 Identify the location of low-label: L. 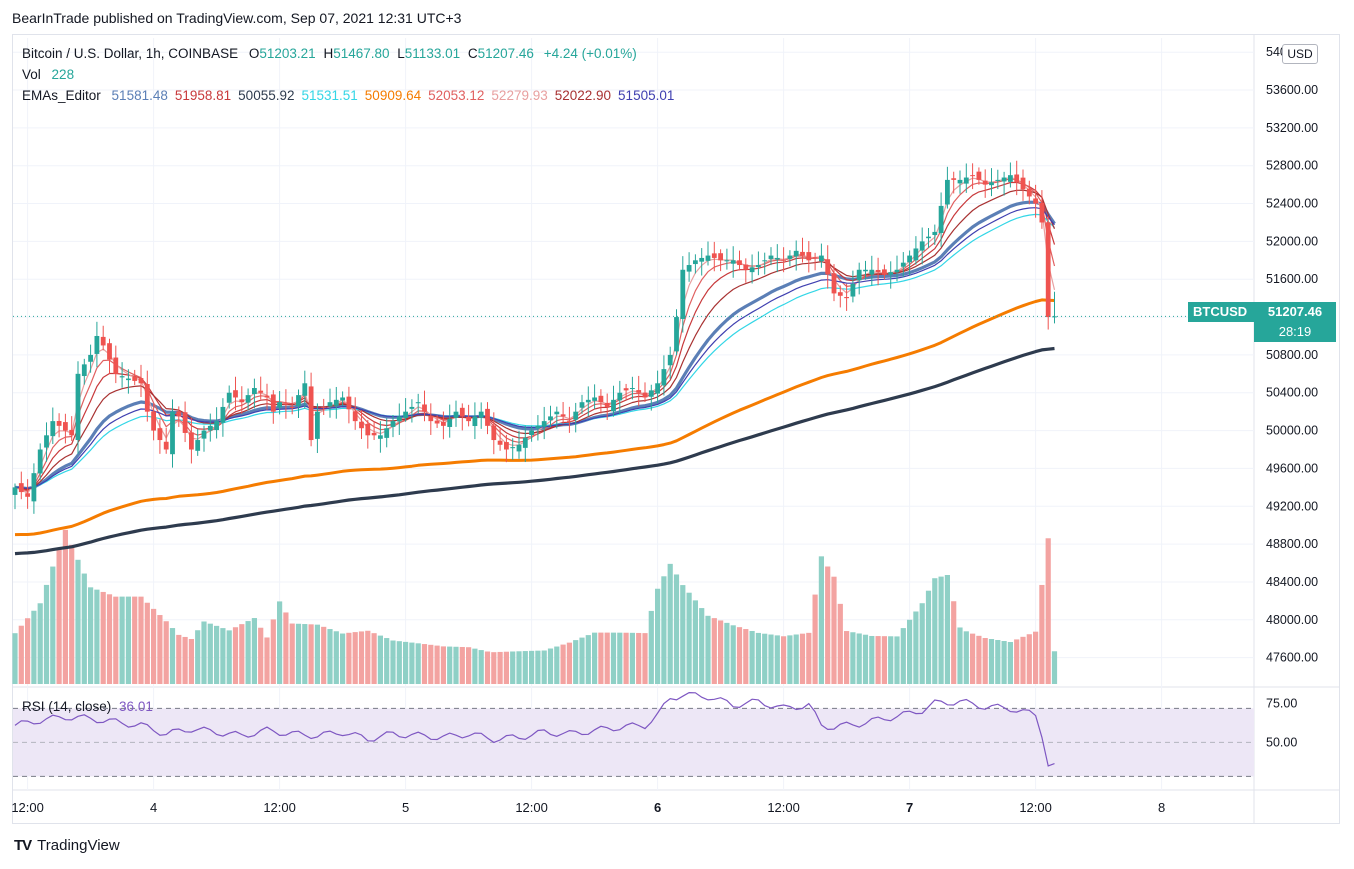
(401, 53).